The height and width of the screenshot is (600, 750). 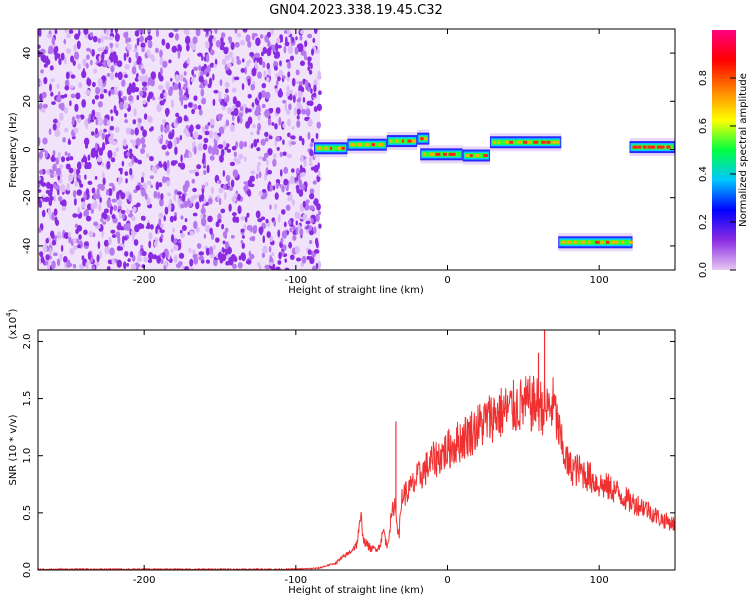 What do you see at coordinates (599, 280) in the screenshot?
I see `spectrogram-x-tick-label: 100` at bounding box center [599, 280].